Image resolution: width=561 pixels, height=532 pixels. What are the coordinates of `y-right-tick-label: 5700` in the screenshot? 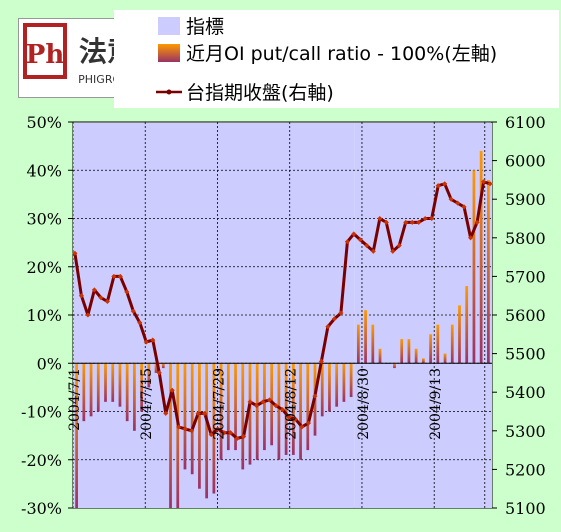 It's located at (525, 276).